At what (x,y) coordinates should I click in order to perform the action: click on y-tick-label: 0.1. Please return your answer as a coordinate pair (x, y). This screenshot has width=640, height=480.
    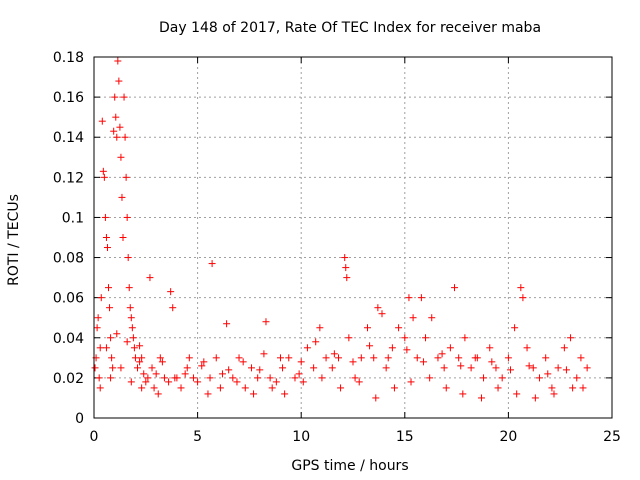
    Looking at the image, I should click on (73, 218).